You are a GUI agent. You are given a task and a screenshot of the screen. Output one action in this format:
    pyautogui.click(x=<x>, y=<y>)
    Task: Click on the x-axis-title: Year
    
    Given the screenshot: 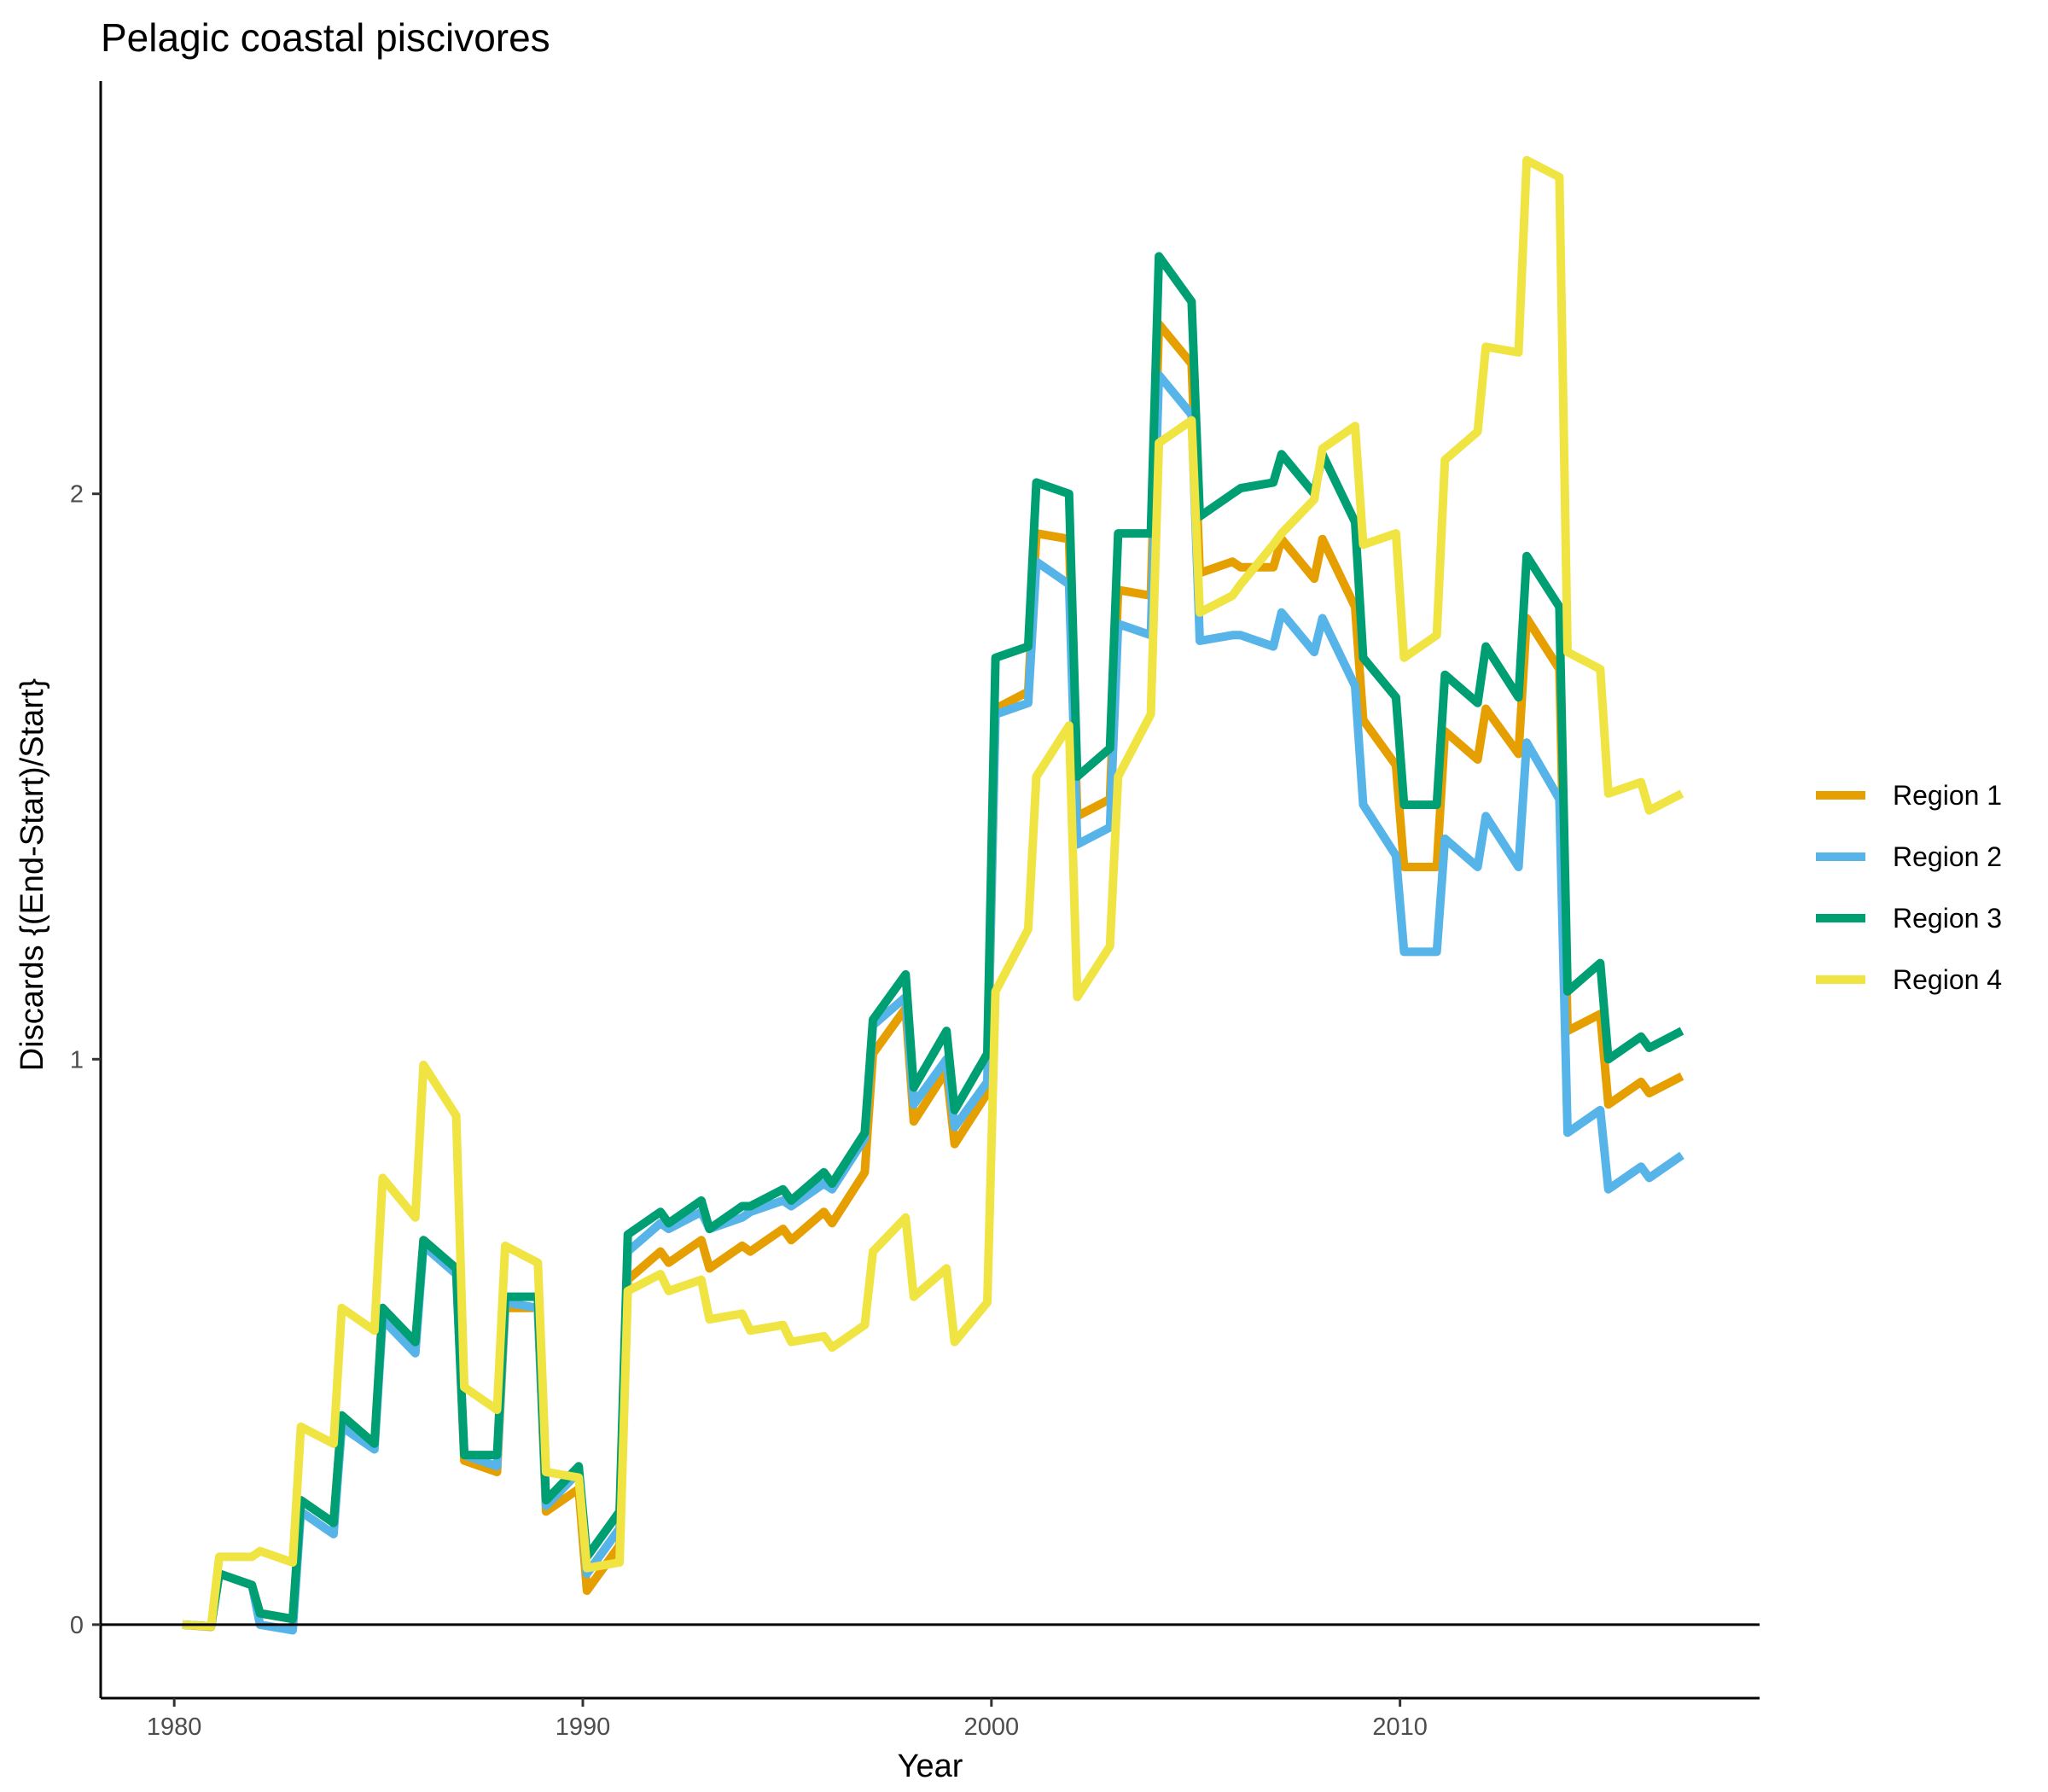 What is the action you would take?
    pyautogui.click(x=931, y=1766)
    